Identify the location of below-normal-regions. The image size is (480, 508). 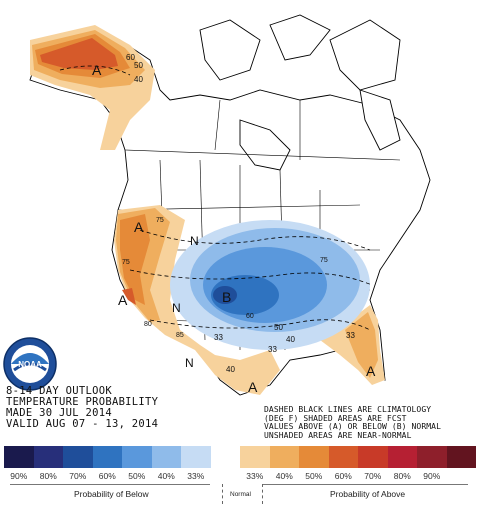
(270, 285).